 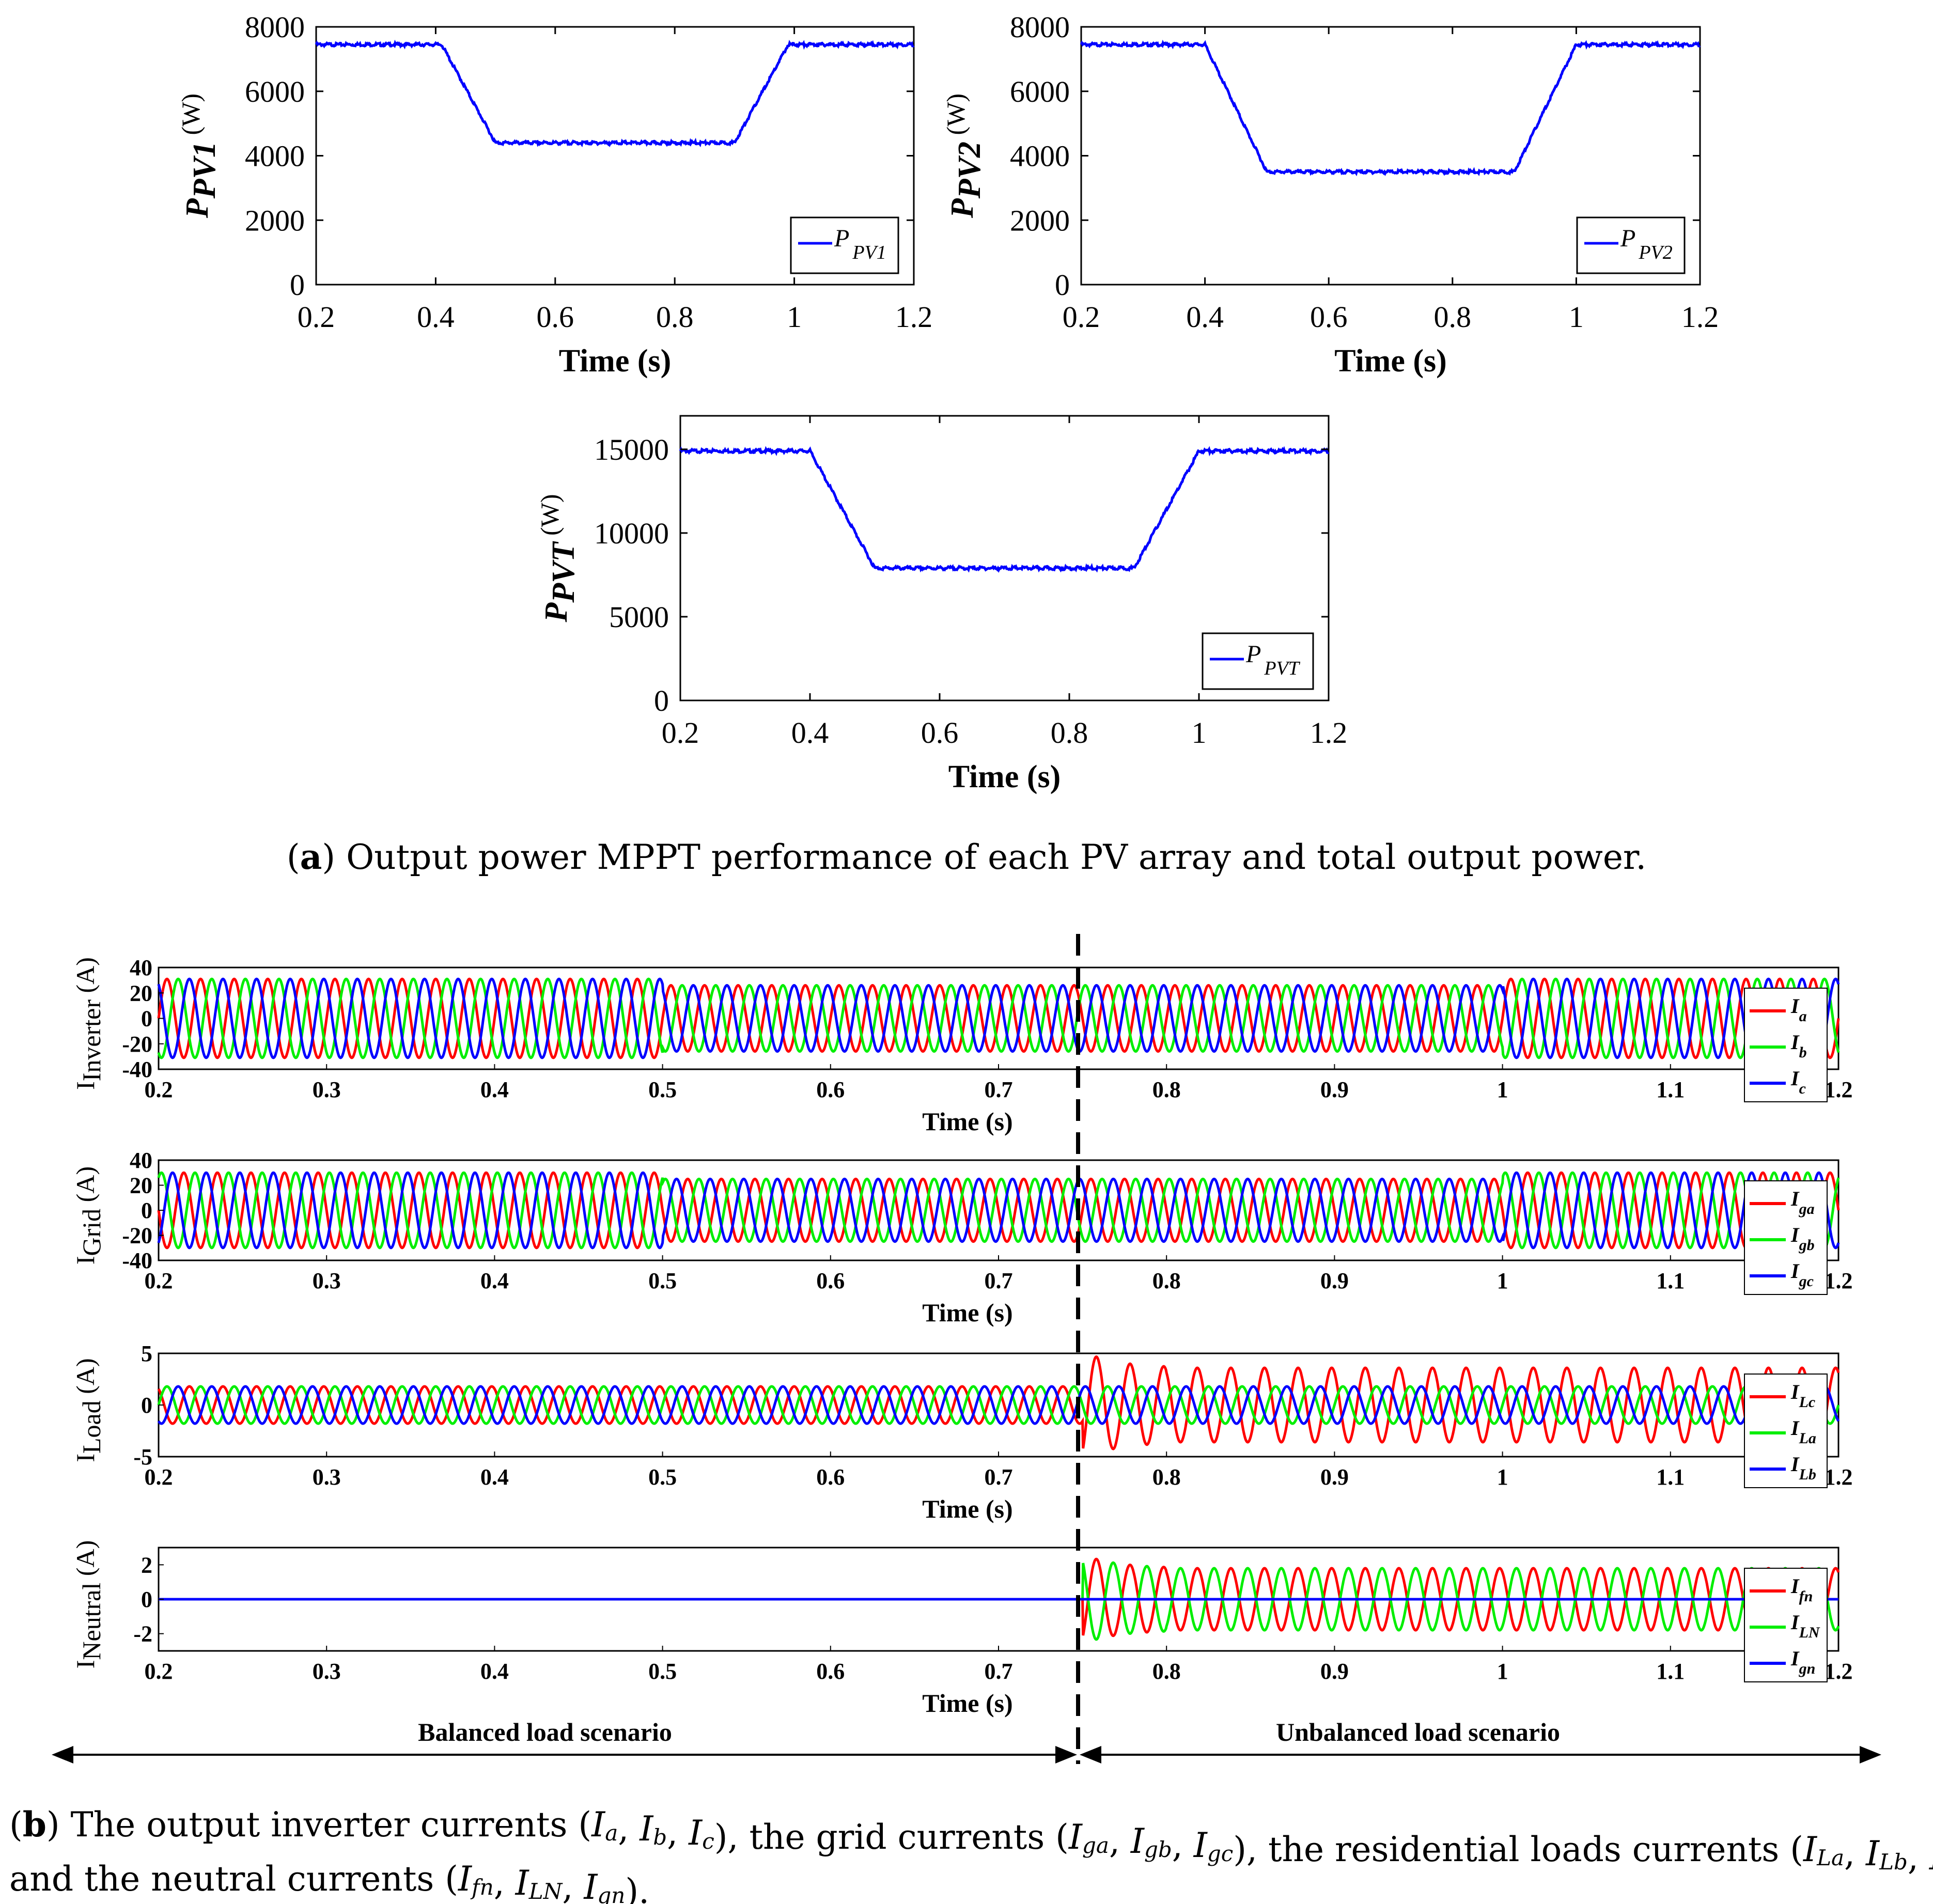 I want to click on x-tick-label: 0.5, so click(x=662, y=1671).